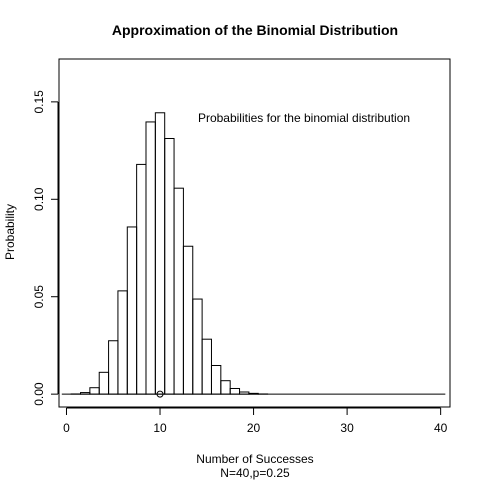 The height and width of the screenshot is (480, 480). Describe the element at coordinates (10, 232) in the screenshot. I see `y-axis-label: Probability` at that location.